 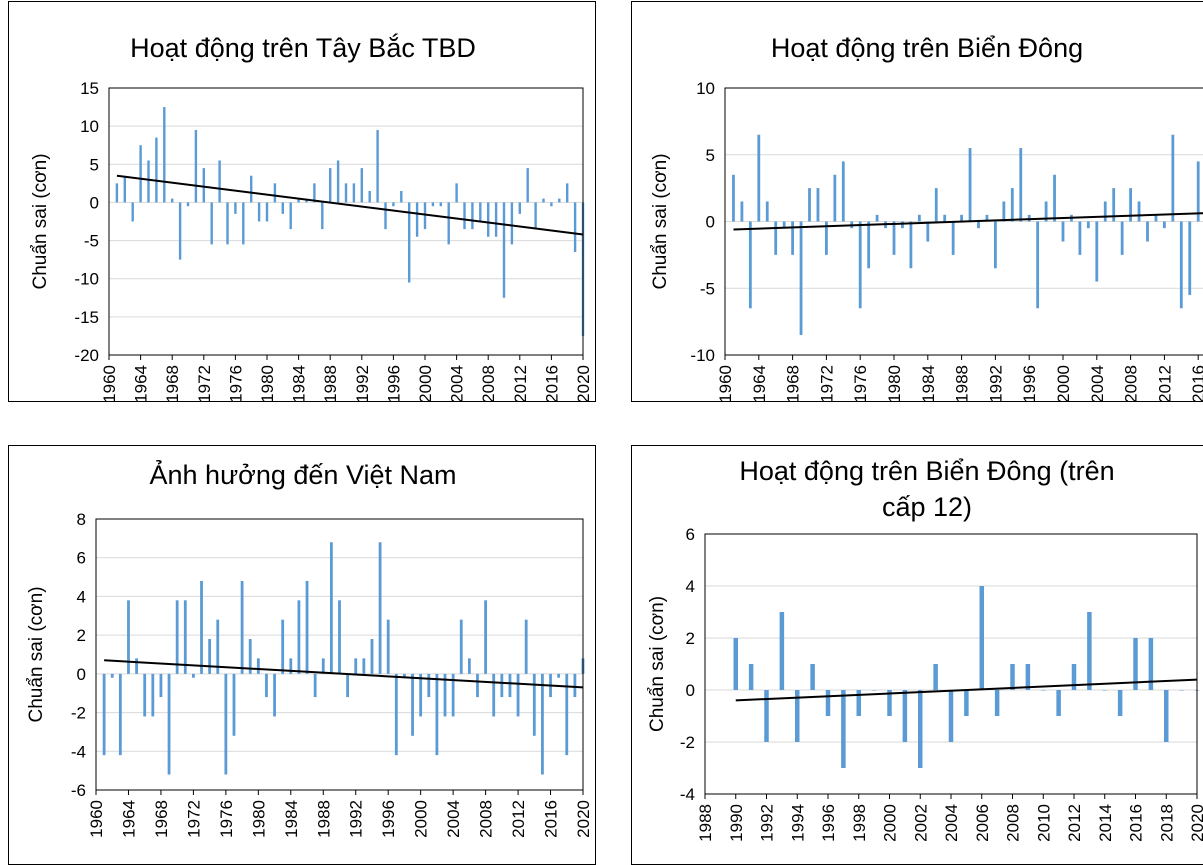 I want to click on x-tick-label: 2004, so click(x=453, y=819).